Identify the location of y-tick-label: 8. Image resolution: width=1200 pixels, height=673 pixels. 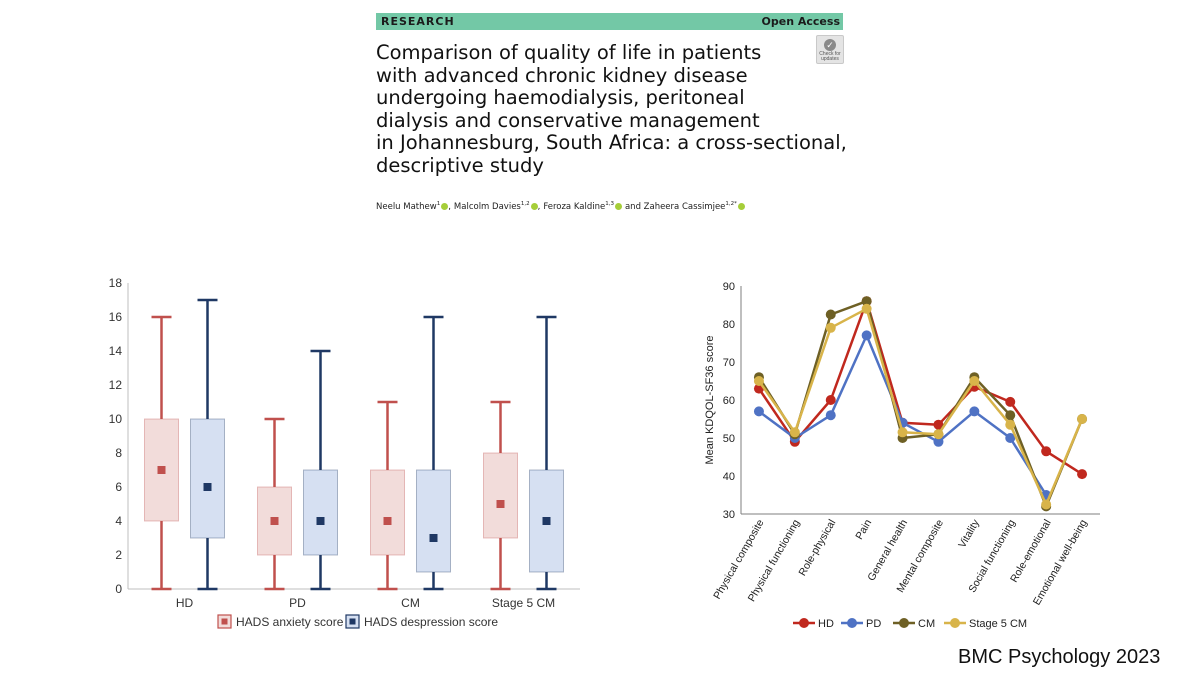
(118, 453).